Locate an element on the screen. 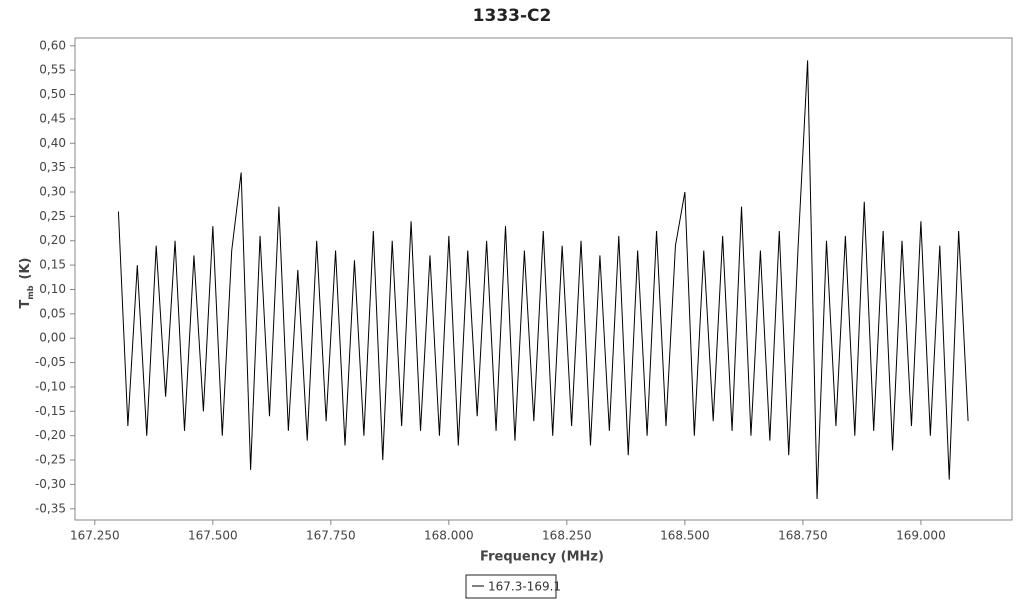  x-axis-title: Frequency (MHz) is located at coordinates (542, 557).